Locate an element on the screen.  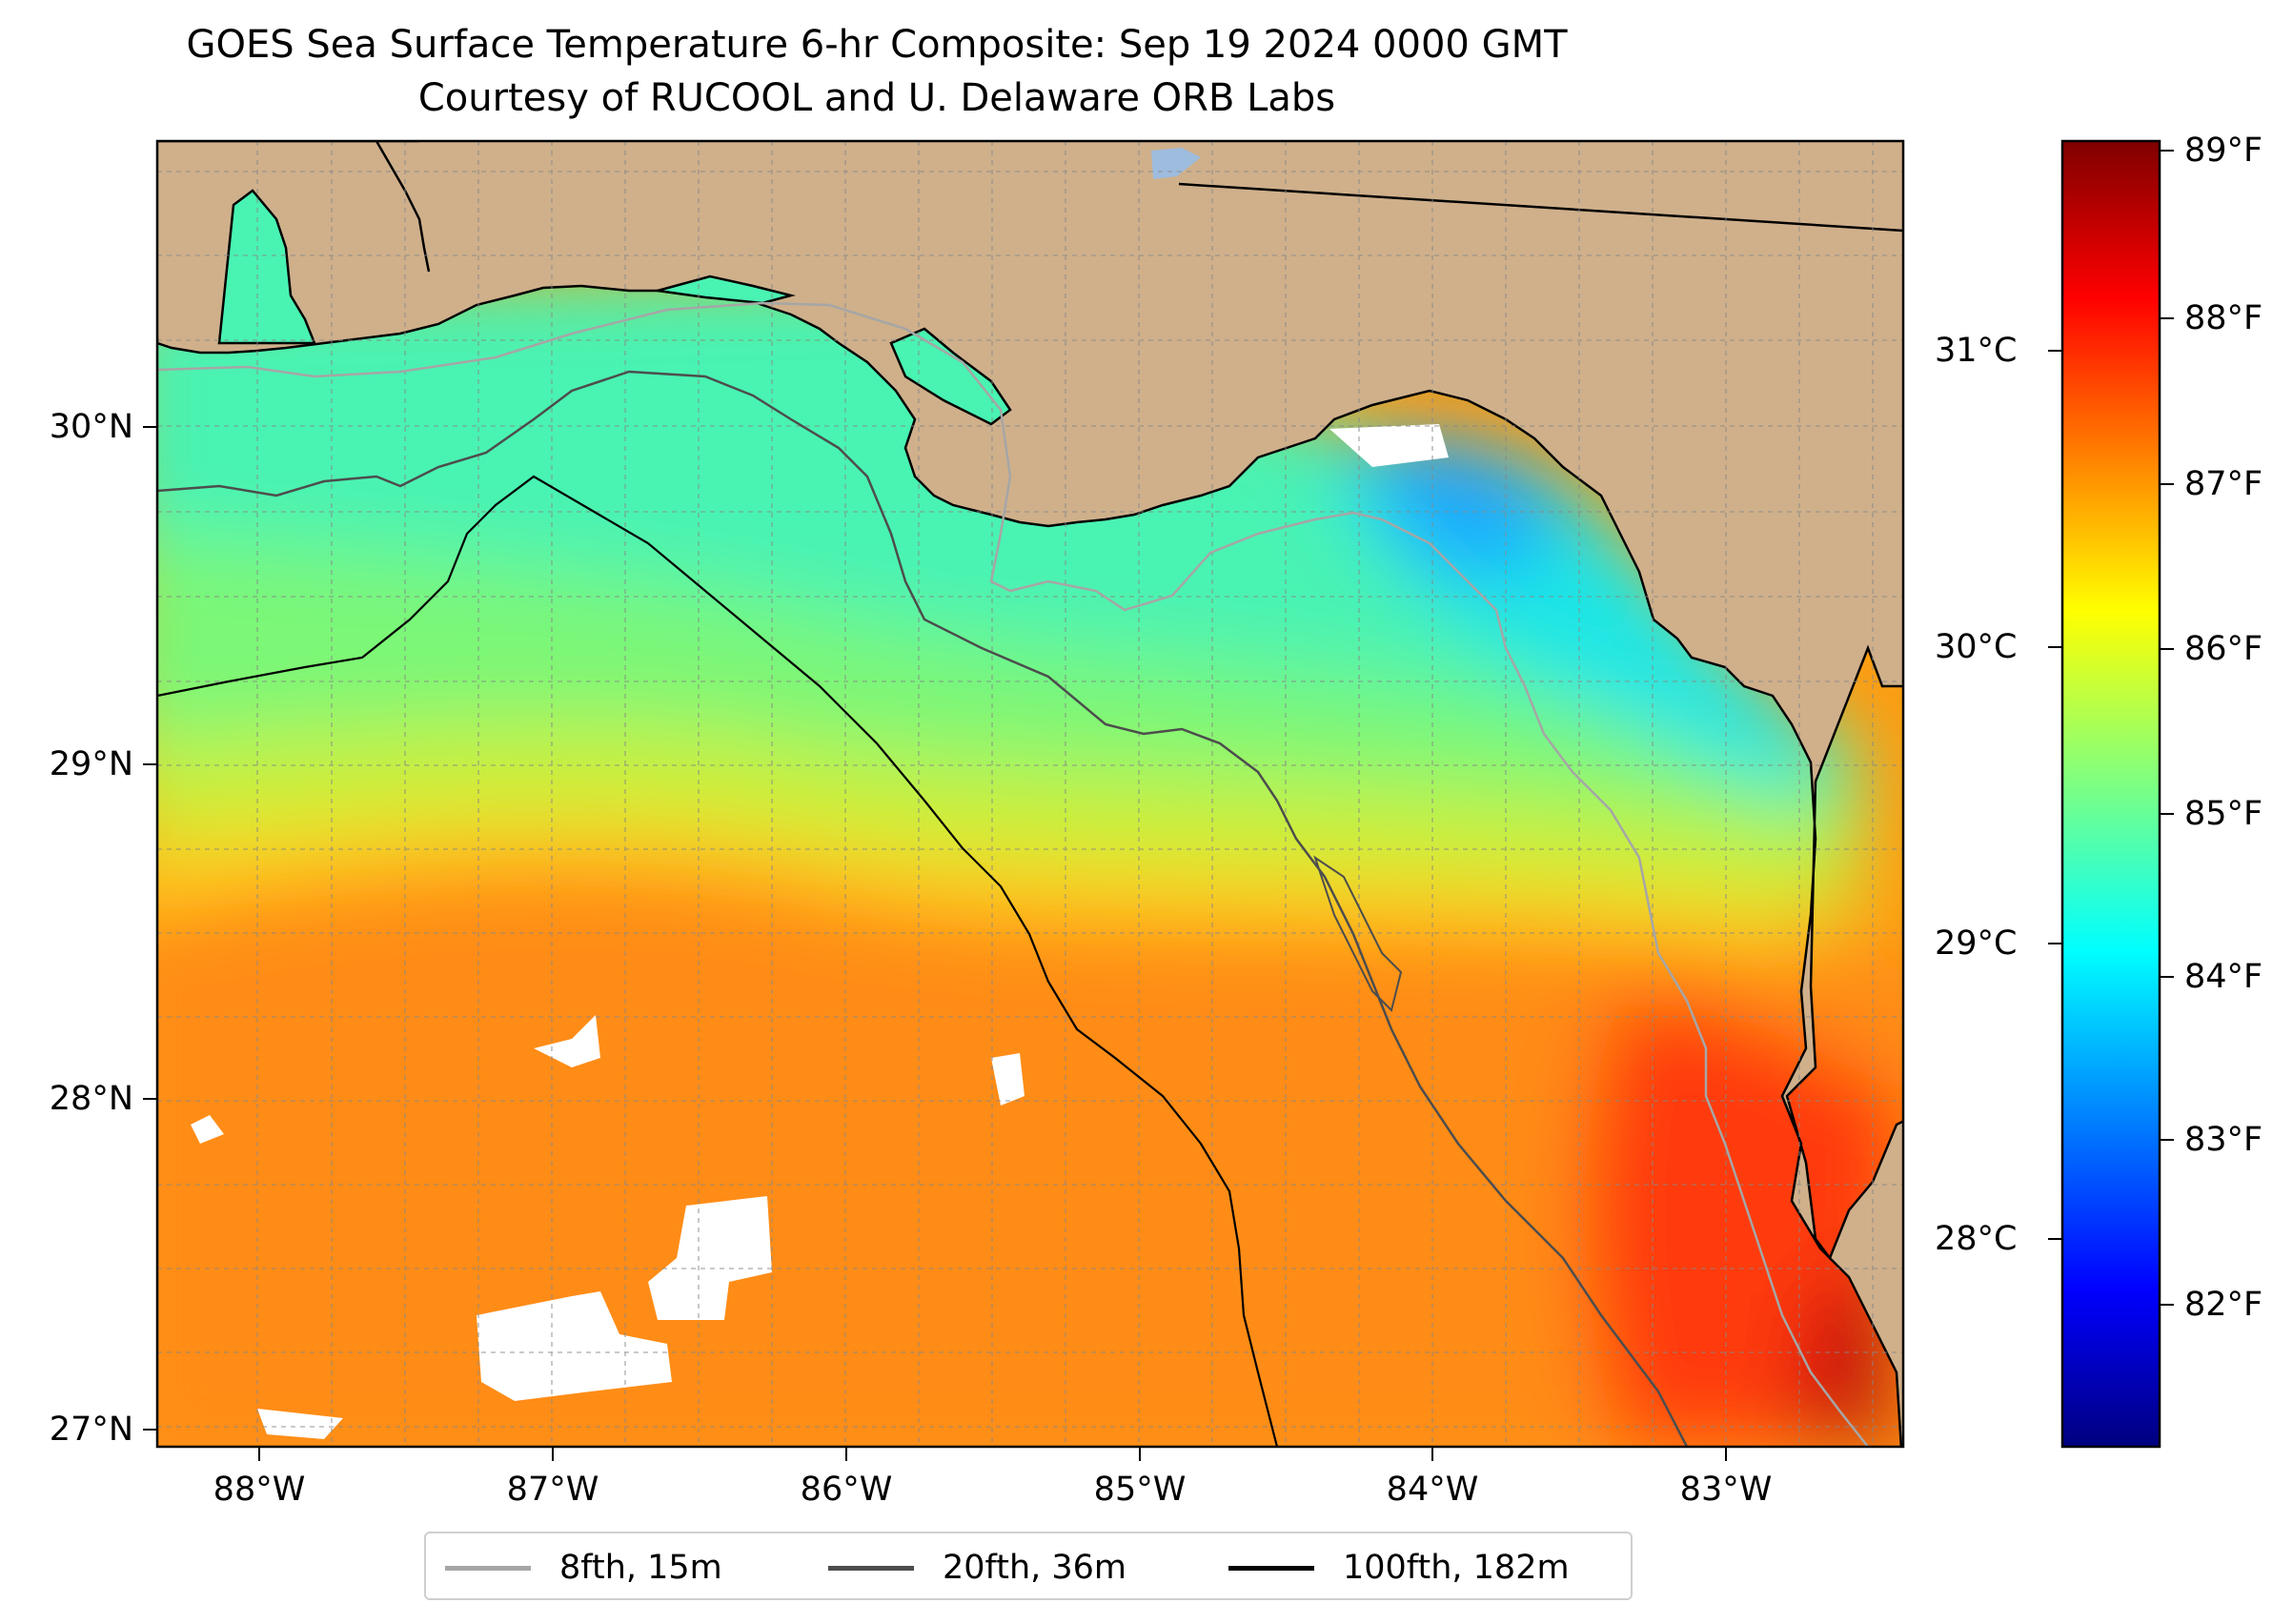
georgia-florida-line is located at coordinates (1541, 207).